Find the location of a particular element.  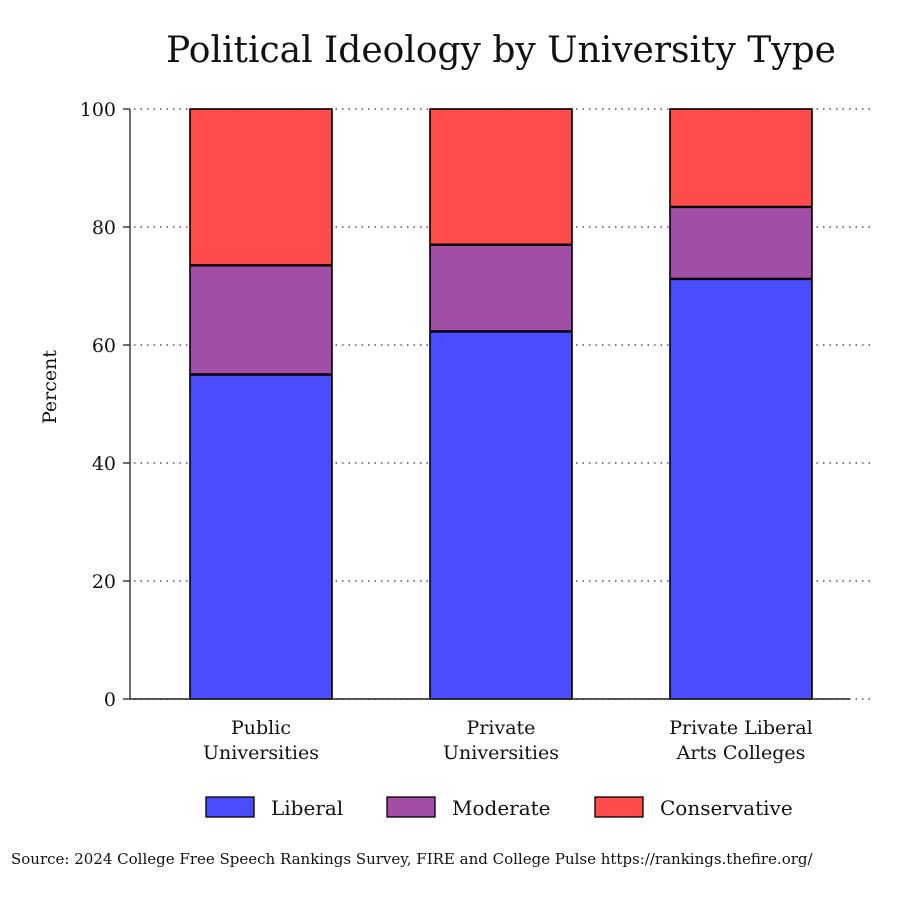

legend-swatch-liberal is located at coordinates (230, 807).